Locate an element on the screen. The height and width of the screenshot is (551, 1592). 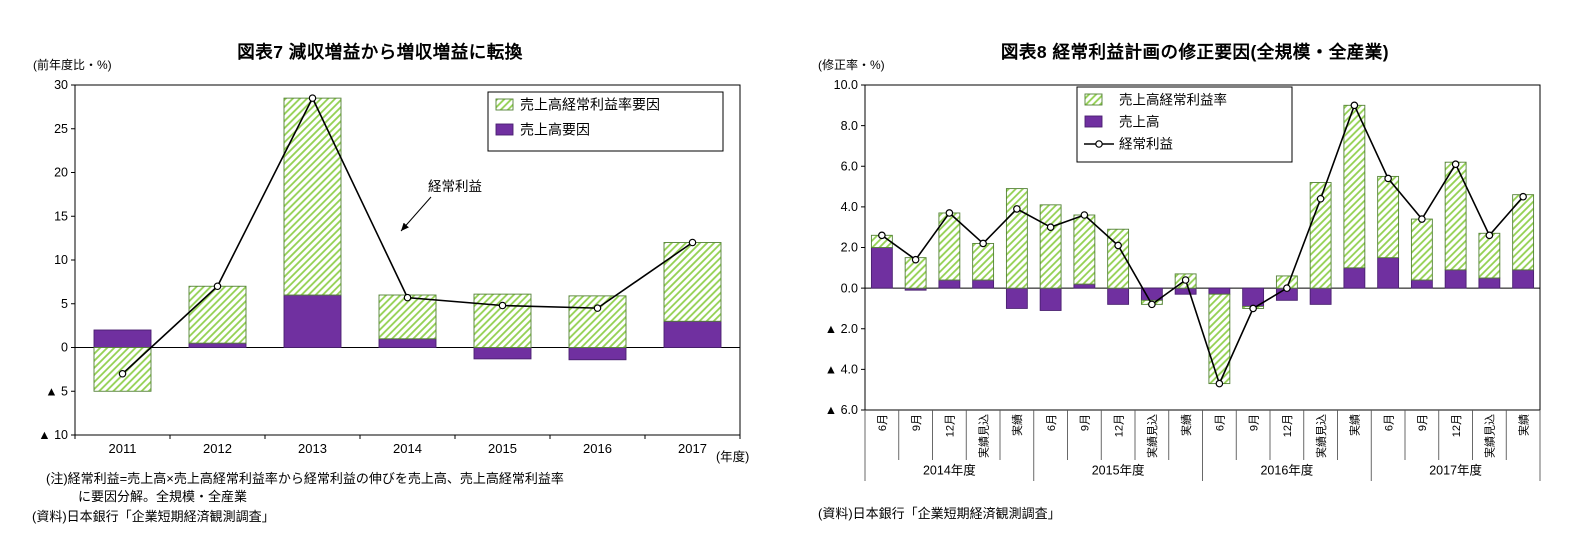
legend-label: 売上高経常利益率要因 is located at coordinates (590, 105).